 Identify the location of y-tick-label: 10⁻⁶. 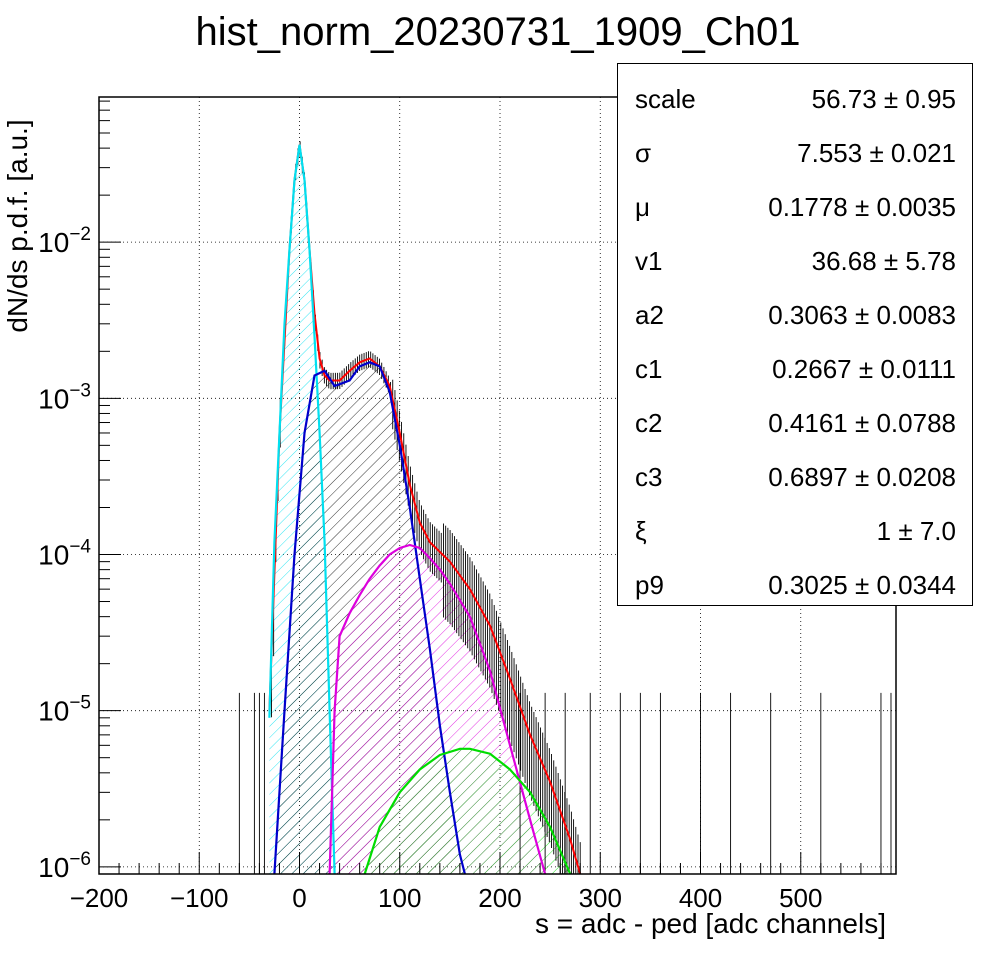
(64, 866).